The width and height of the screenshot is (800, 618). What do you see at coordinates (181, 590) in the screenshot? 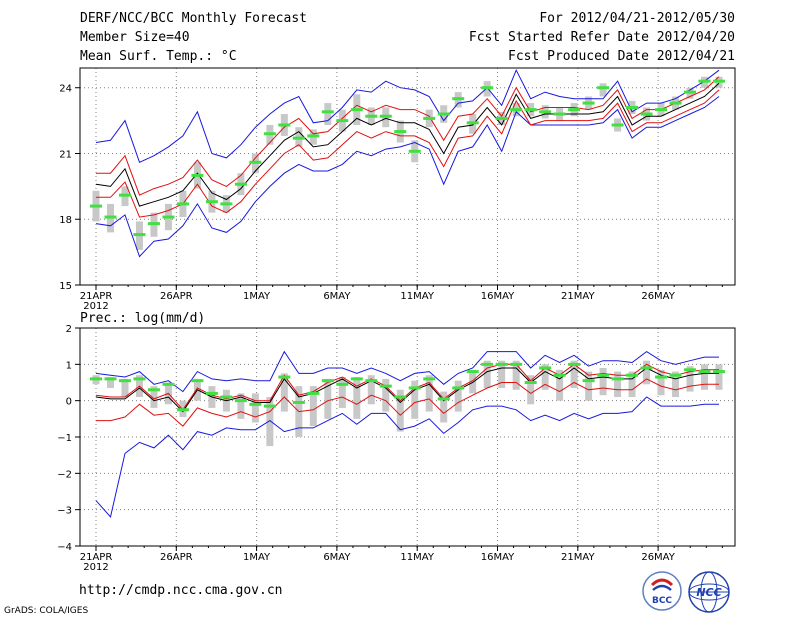
I see `source-url: http://cmdp.ncc.cma.gov.cn` at bounding box center [181, 590].